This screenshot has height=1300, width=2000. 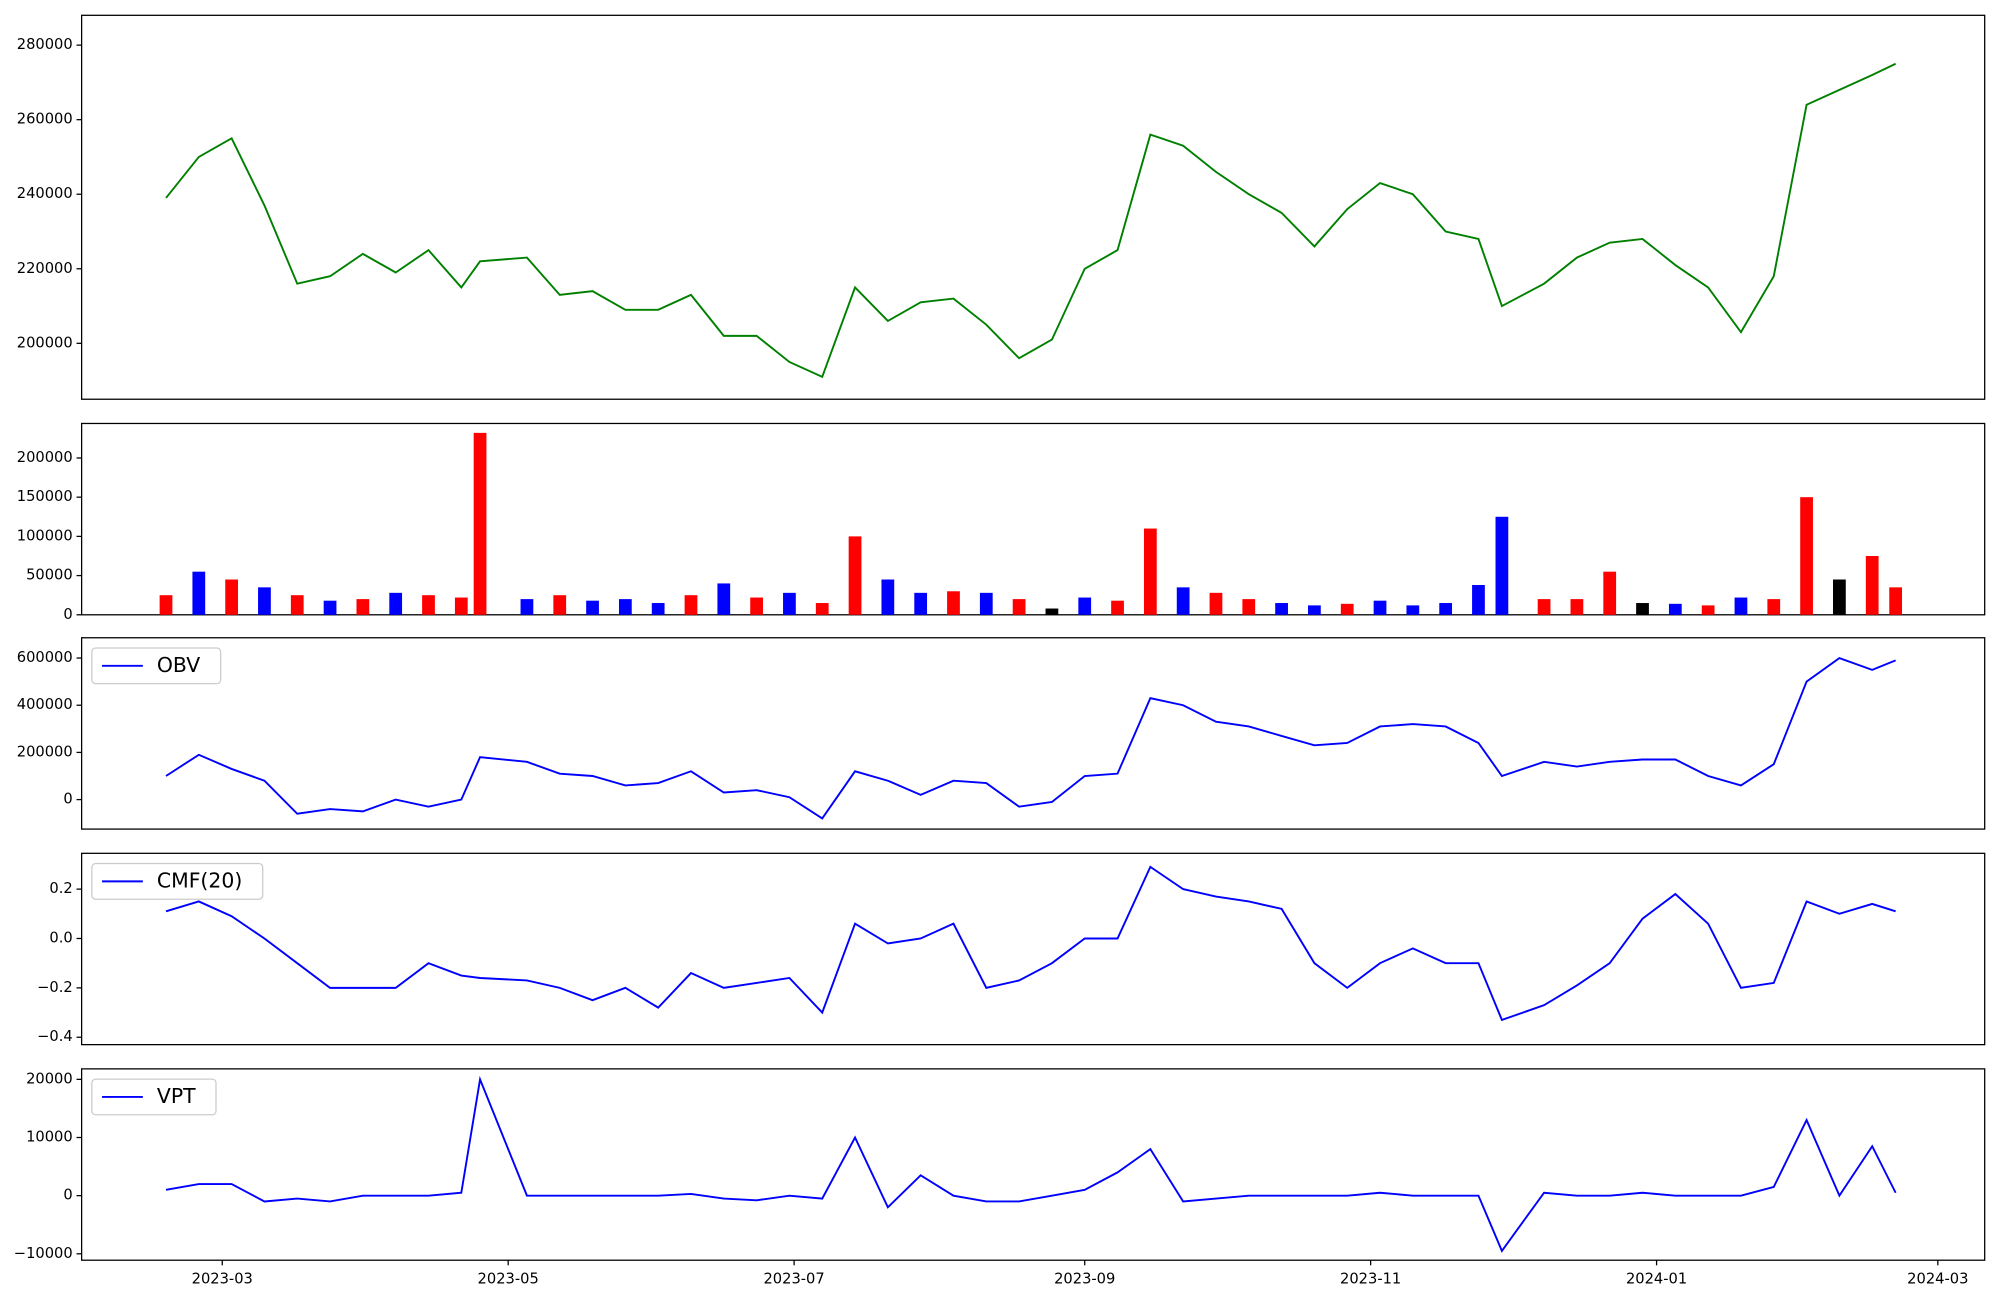 What do you see at coordinates (45, 496) in the screenshot?
I see `y-tick-label: 150000` at bounding box center [45, 496].